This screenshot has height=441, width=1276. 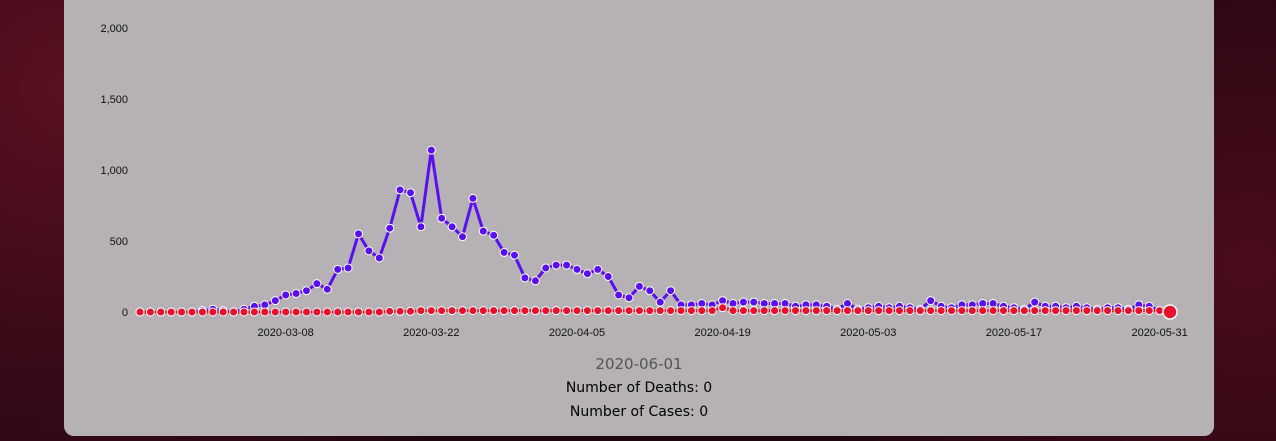 What do you see at coordinates (1159, 333) in the screenshot?
I see `x-tick-label: 2020-05-31` at bounding box center [1159, 333].